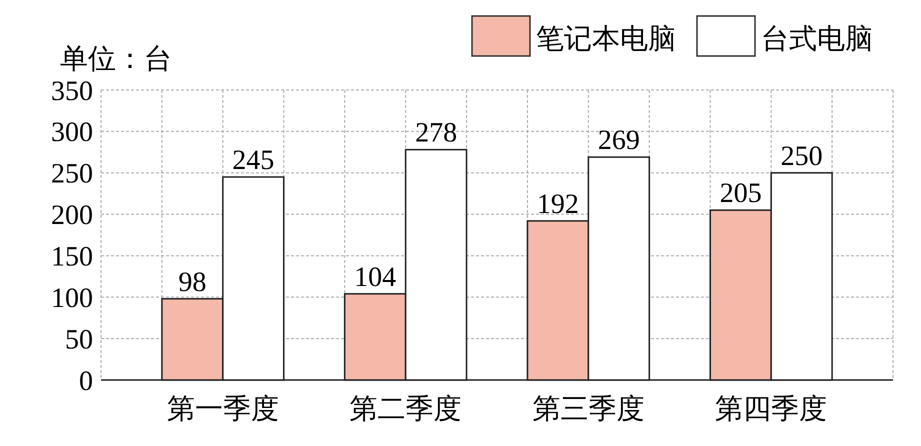  Describe the element at coordinates (72, 174) in the screenshot. I see `y-tick-label: 250` at that location.